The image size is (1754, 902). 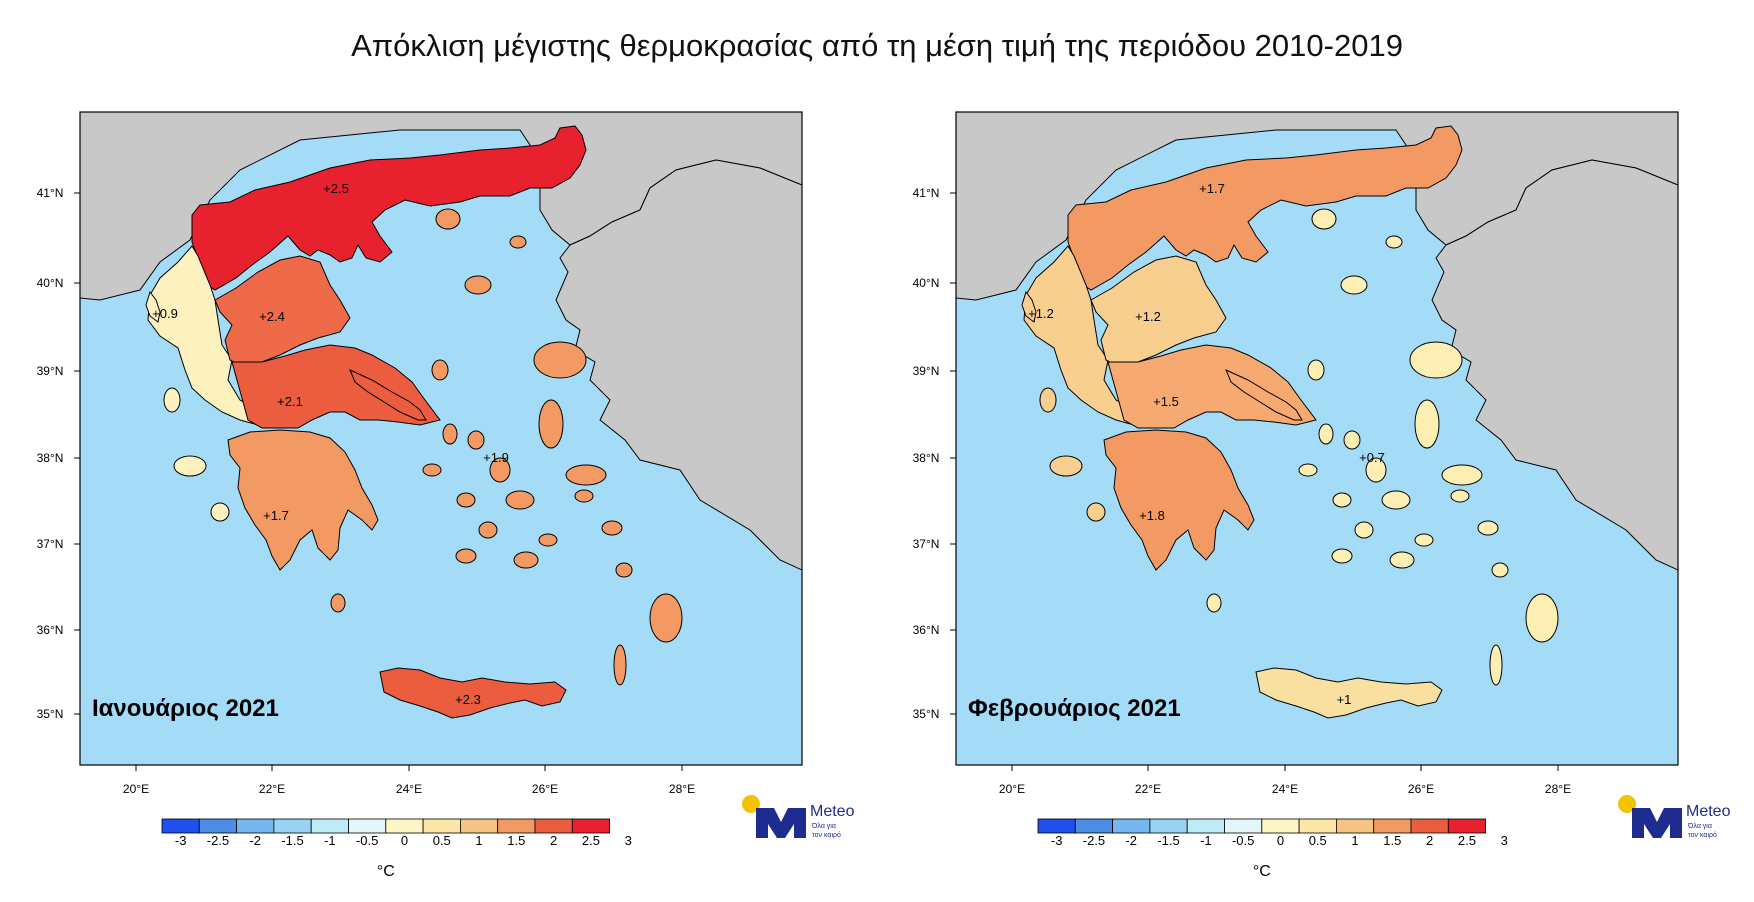 I want to click on colorbar-label: 1, so click(x=1354, y=840).